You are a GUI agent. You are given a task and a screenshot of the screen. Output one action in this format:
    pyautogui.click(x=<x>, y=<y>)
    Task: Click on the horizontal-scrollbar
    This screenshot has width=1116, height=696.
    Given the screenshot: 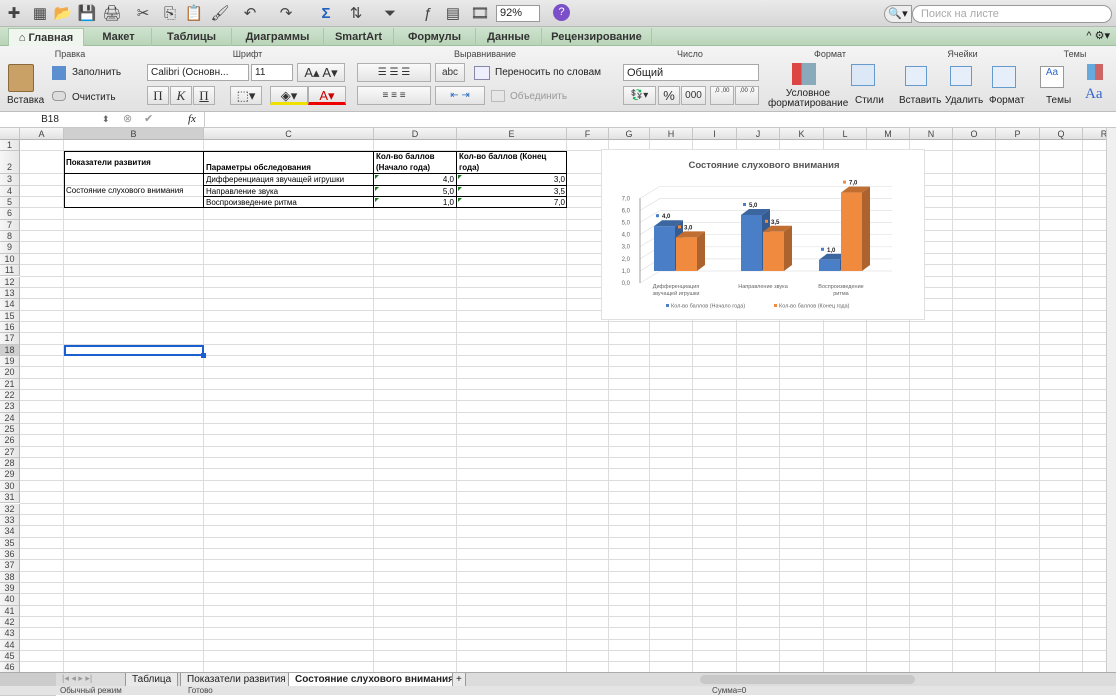 What is the action you would take?
    pyautogui.click(x=807, y=679)
    